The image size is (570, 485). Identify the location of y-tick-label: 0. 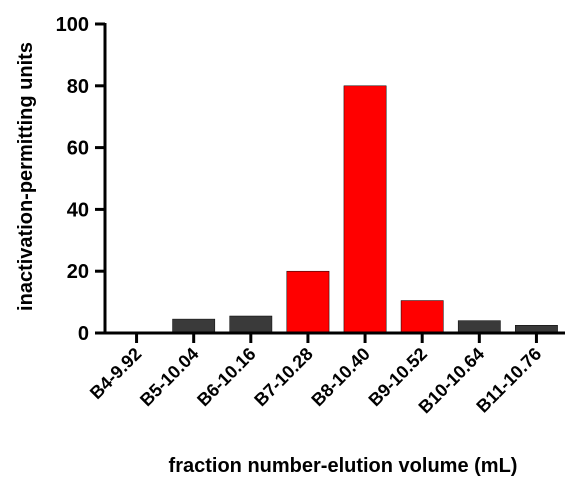
(83, 334).